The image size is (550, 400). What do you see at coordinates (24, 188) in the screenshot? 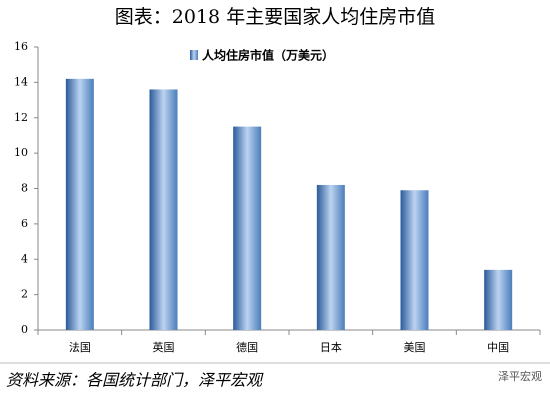
I see `y-tick-label: 8` at bounding box center [24, 188].